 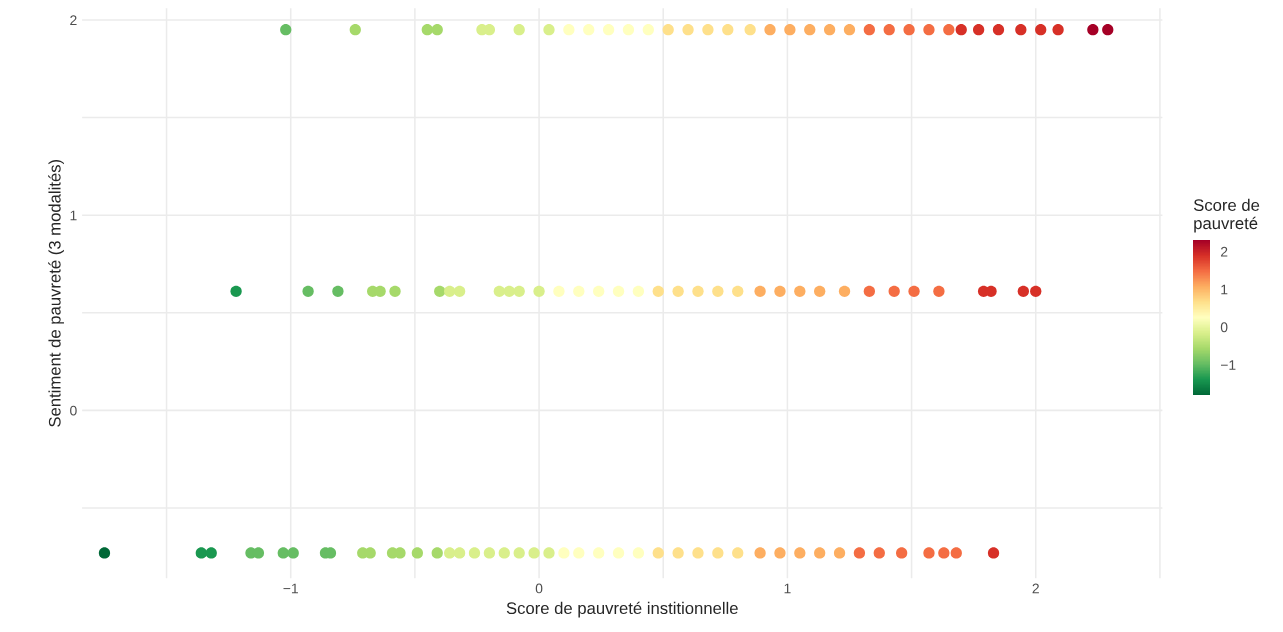 What do you see at coordinates (539, 588) in the screenshot?
I see `x-tick-label: 0` at bounding box center [539, 588].